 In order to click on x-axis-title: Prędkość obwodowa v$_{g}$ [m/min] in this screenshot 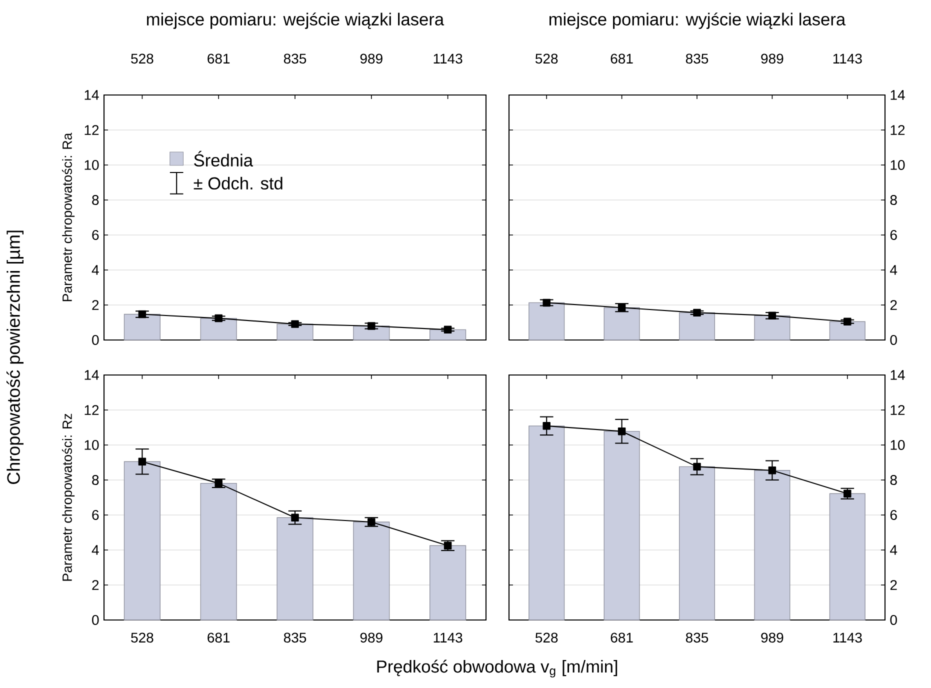, I will do `click(497, 669)`.